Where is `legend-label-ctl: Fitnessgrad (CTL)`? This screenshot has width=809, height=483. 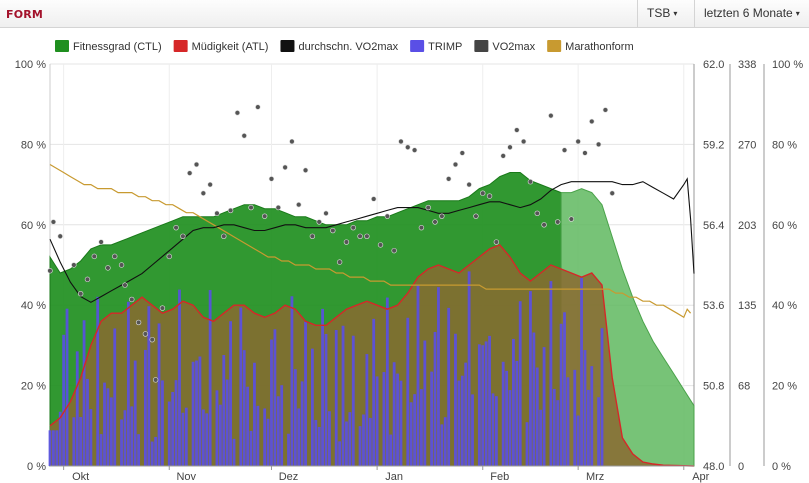
legend-label-ctl: Fitnessgrad (CTL) is located at coordinates (117, 47).